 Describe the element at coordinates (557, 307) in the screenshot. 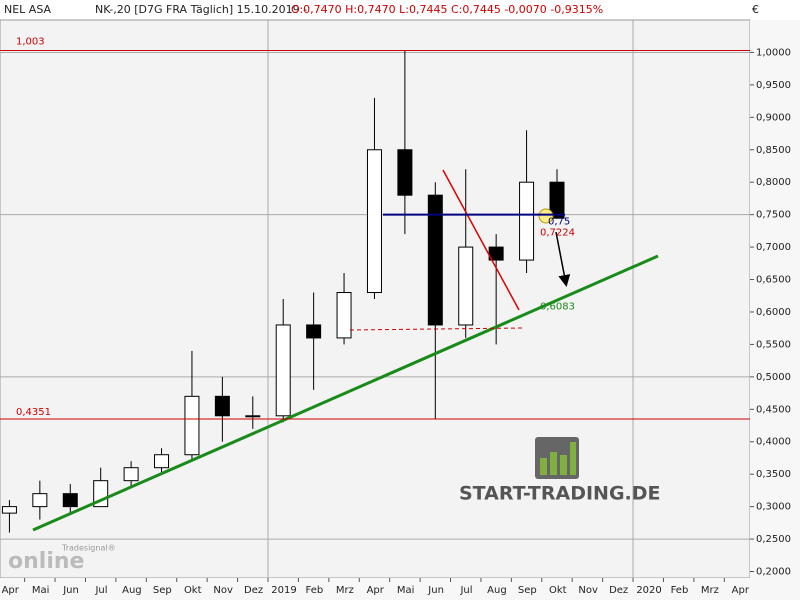

I see `annotation-label: 0,6083` at that location.